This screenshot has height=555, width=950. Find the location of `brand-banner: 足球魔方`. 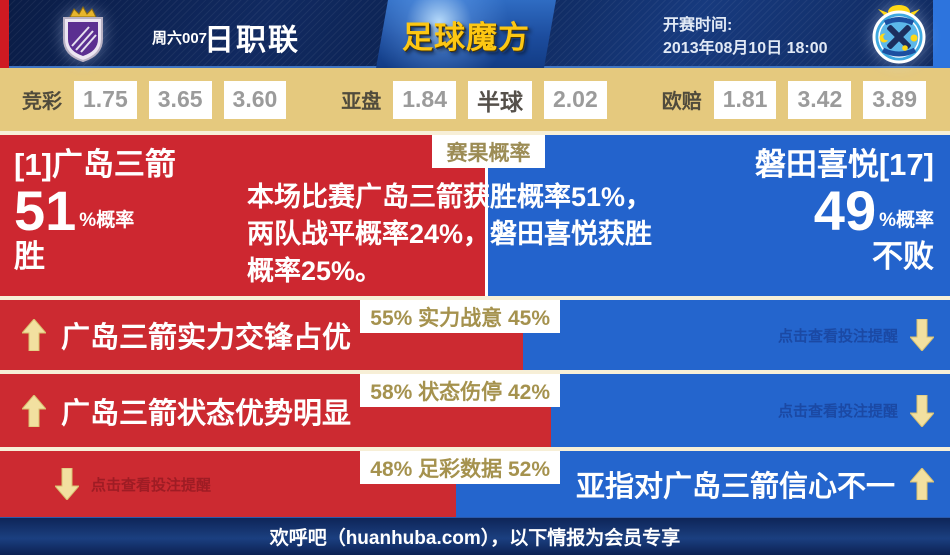

brand-banner: 足球魔方 is located at coordinates (466, 34).